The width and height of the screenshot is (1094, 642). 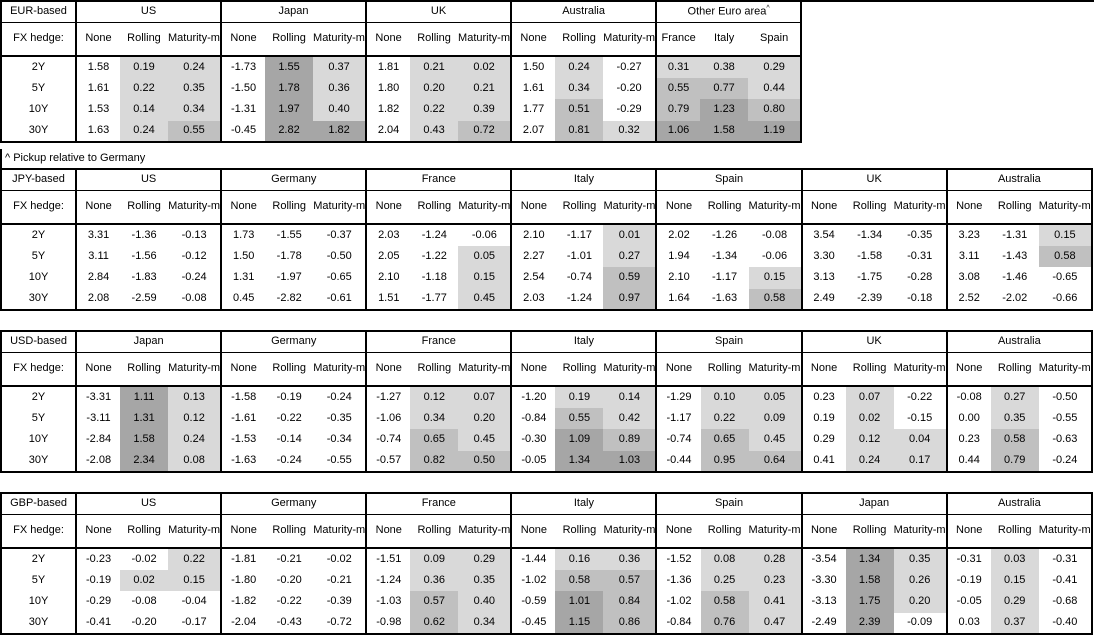 I want to click on data-cell: -0.65, so click(x=339, y=277).